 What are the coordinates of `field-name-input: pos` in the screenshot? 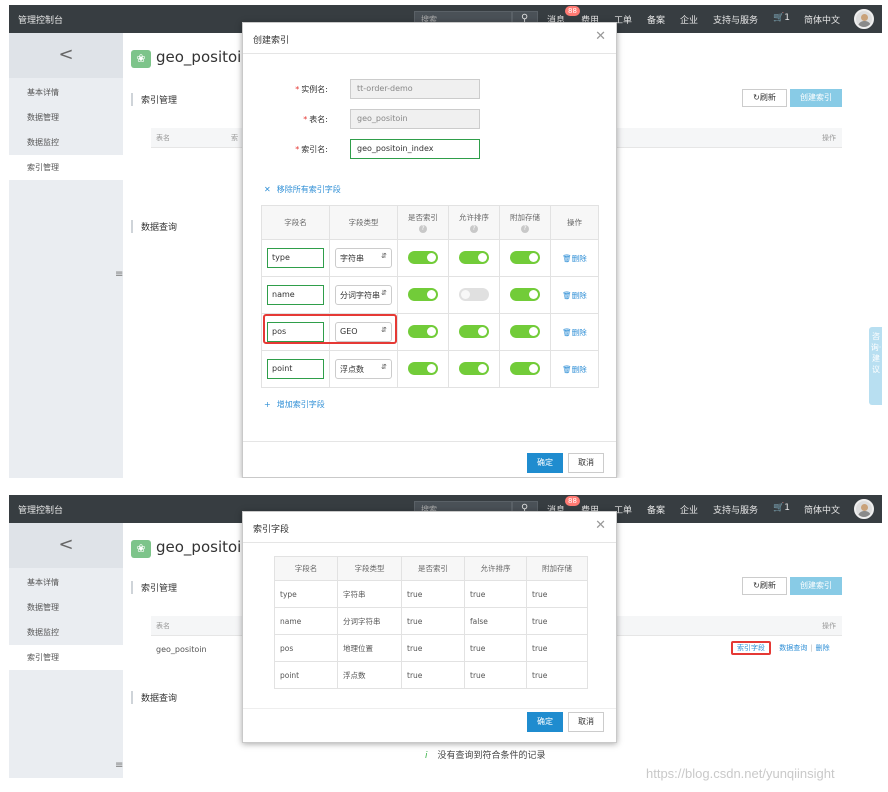 It's located at (295, 332).